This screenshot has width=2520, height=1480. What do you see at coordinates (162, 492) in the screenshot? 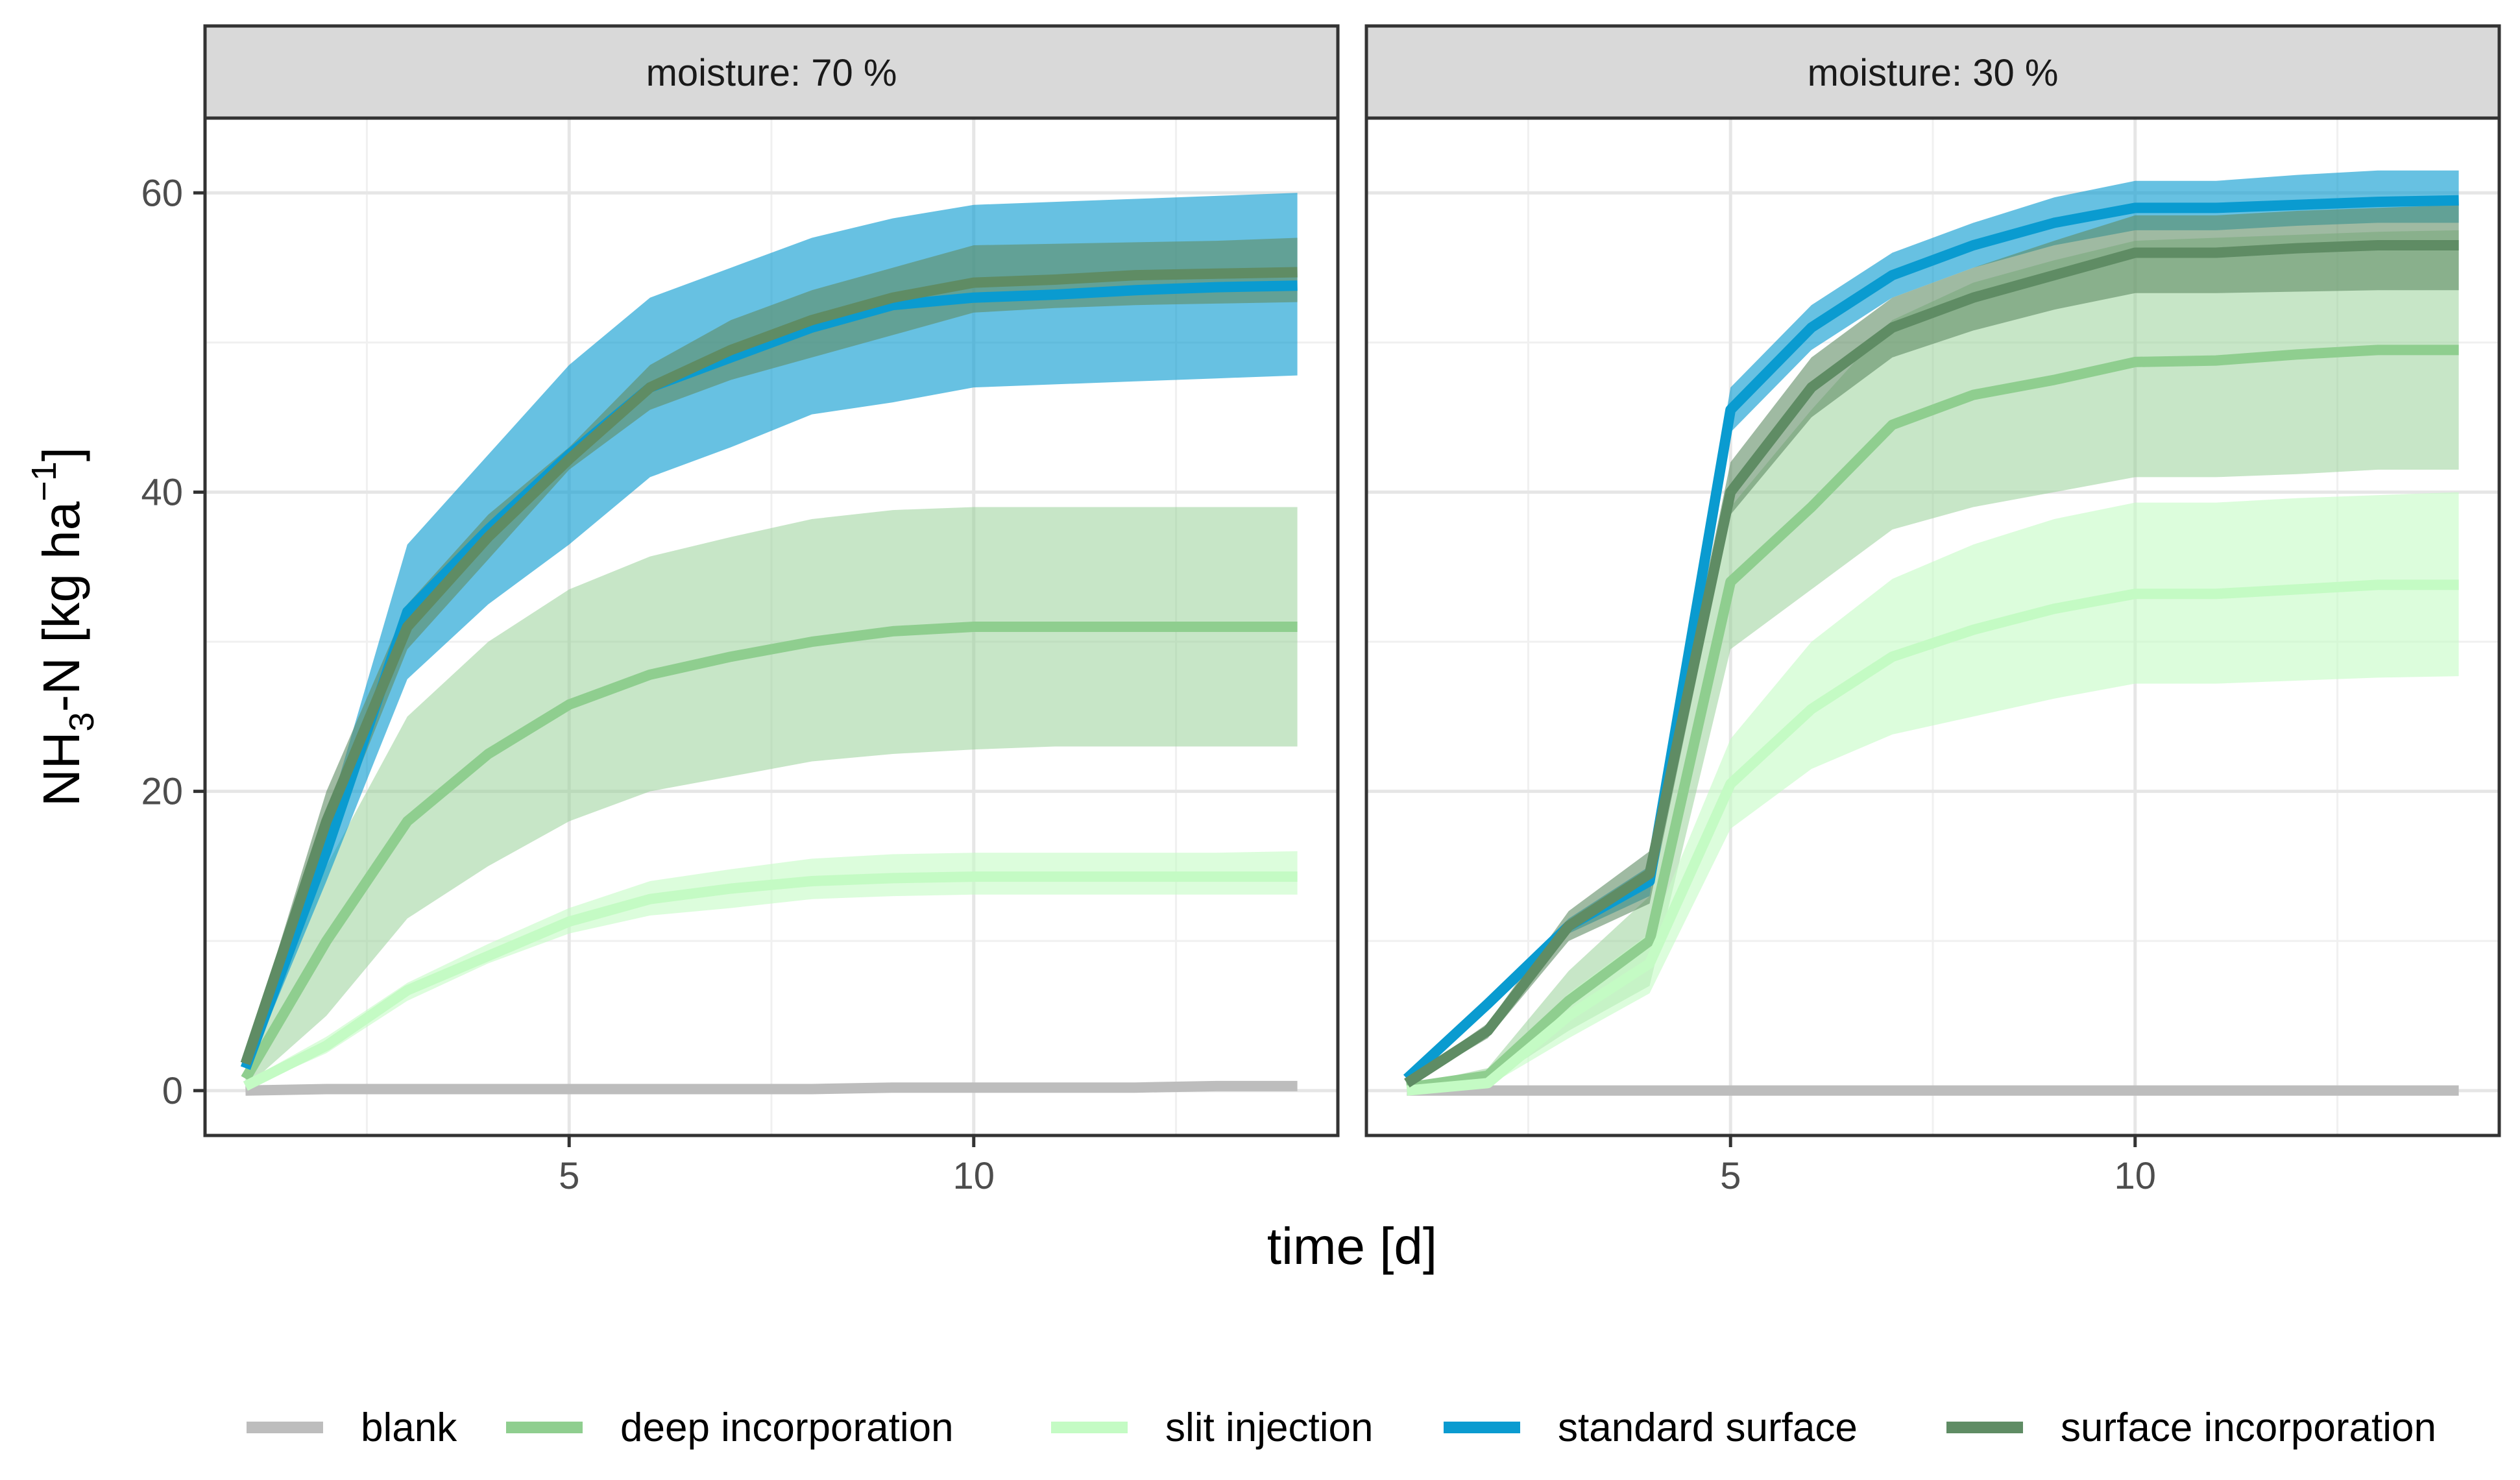
I see `y-tick-label: 40` at bounding box center [162, 492].